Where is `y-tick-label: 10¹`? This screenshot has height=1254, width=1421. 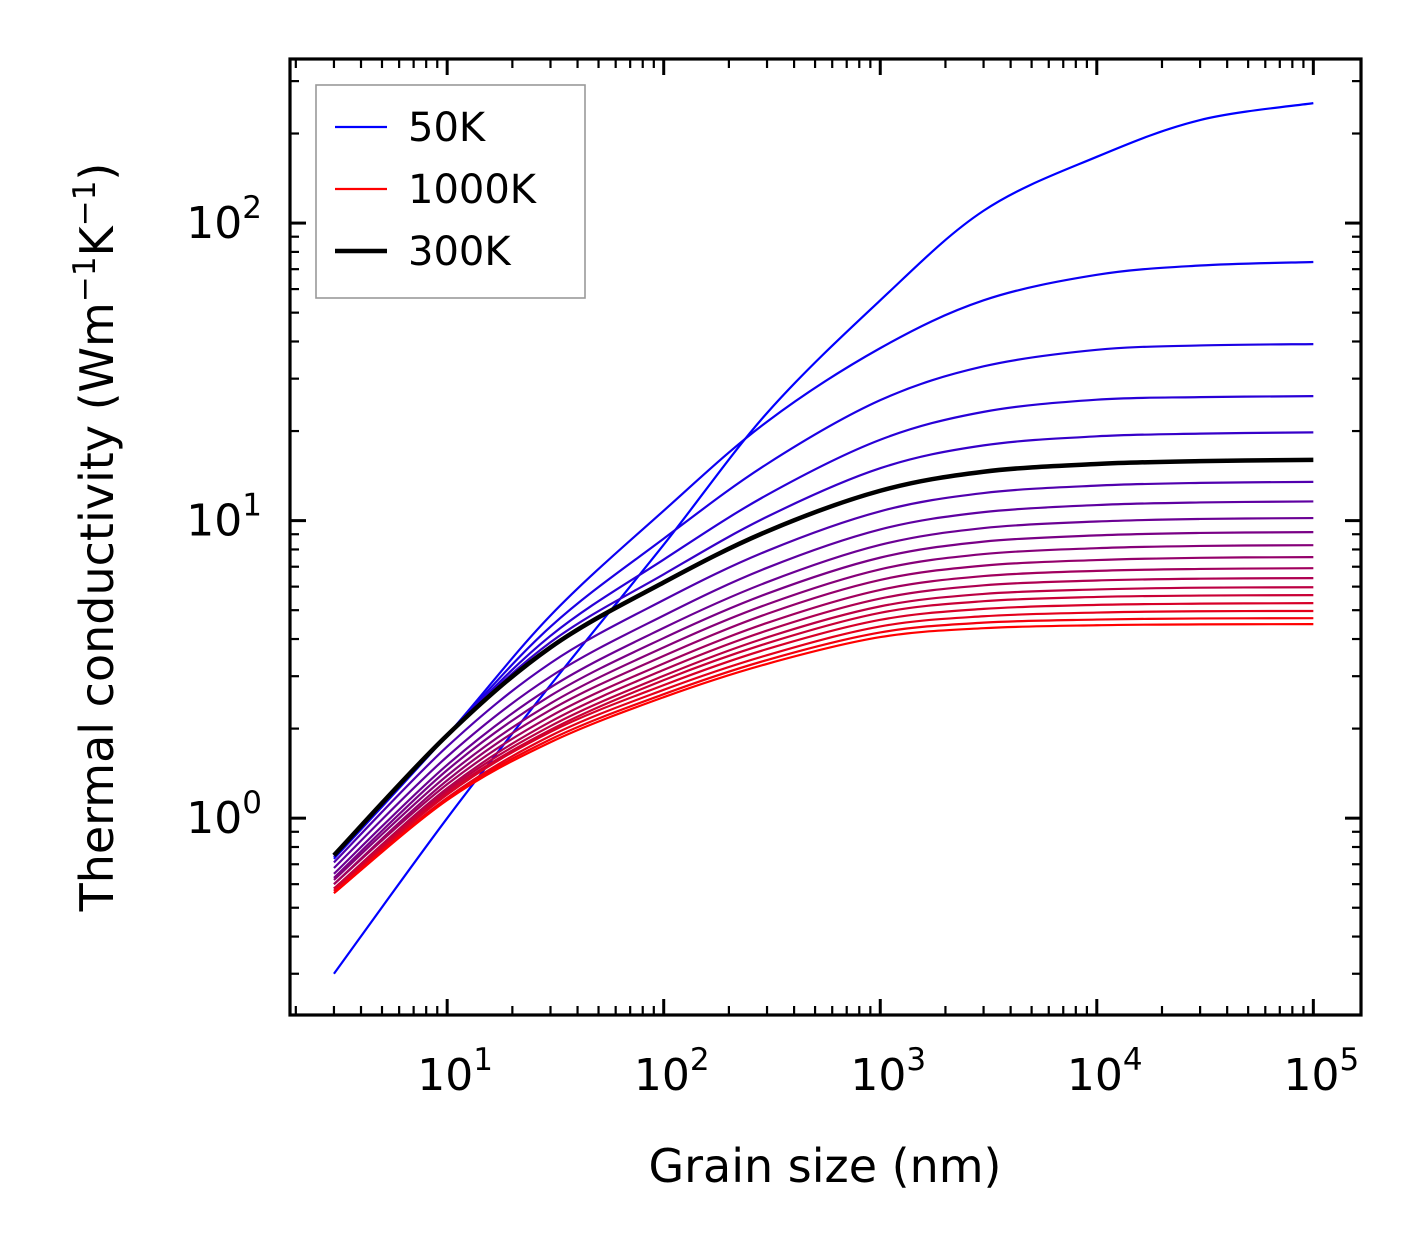
y-tick-label: 10¹ is located at coordinates (224, 517).